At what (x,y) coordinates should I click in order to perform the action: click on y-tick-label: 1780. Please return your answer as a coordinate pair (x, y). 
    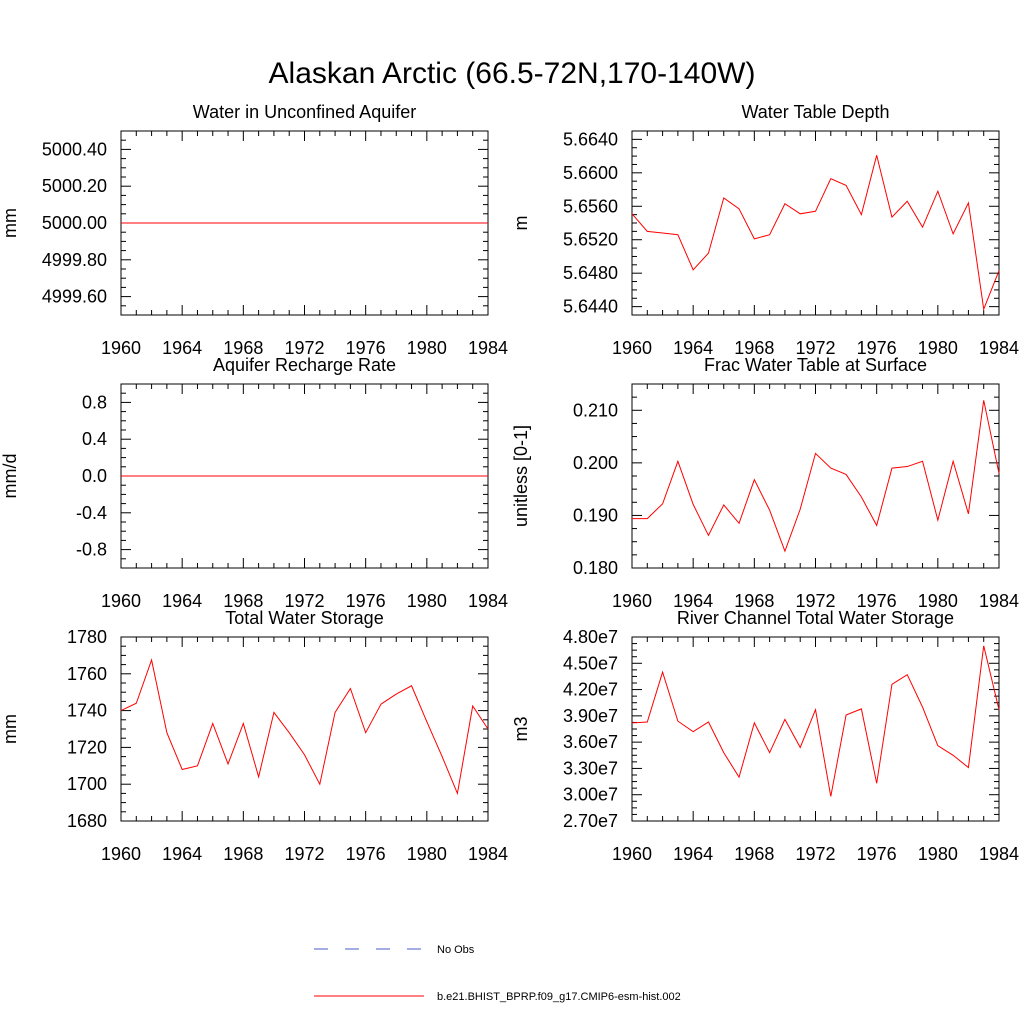
    Looking at the image, I should click on (87, 637).